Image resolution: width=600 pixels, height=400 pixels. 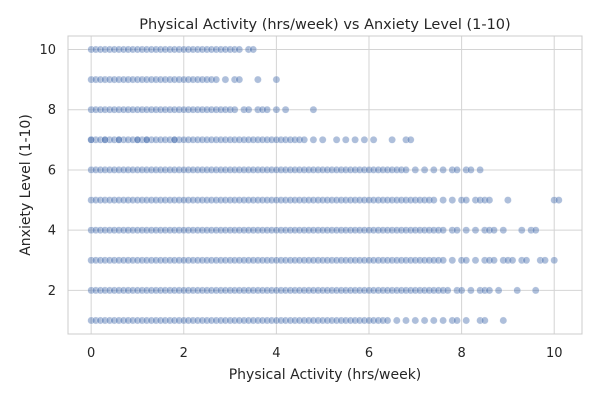 I want to click on y-axis-label: Anxiety Level (1-10), so click(x=26, y=185).